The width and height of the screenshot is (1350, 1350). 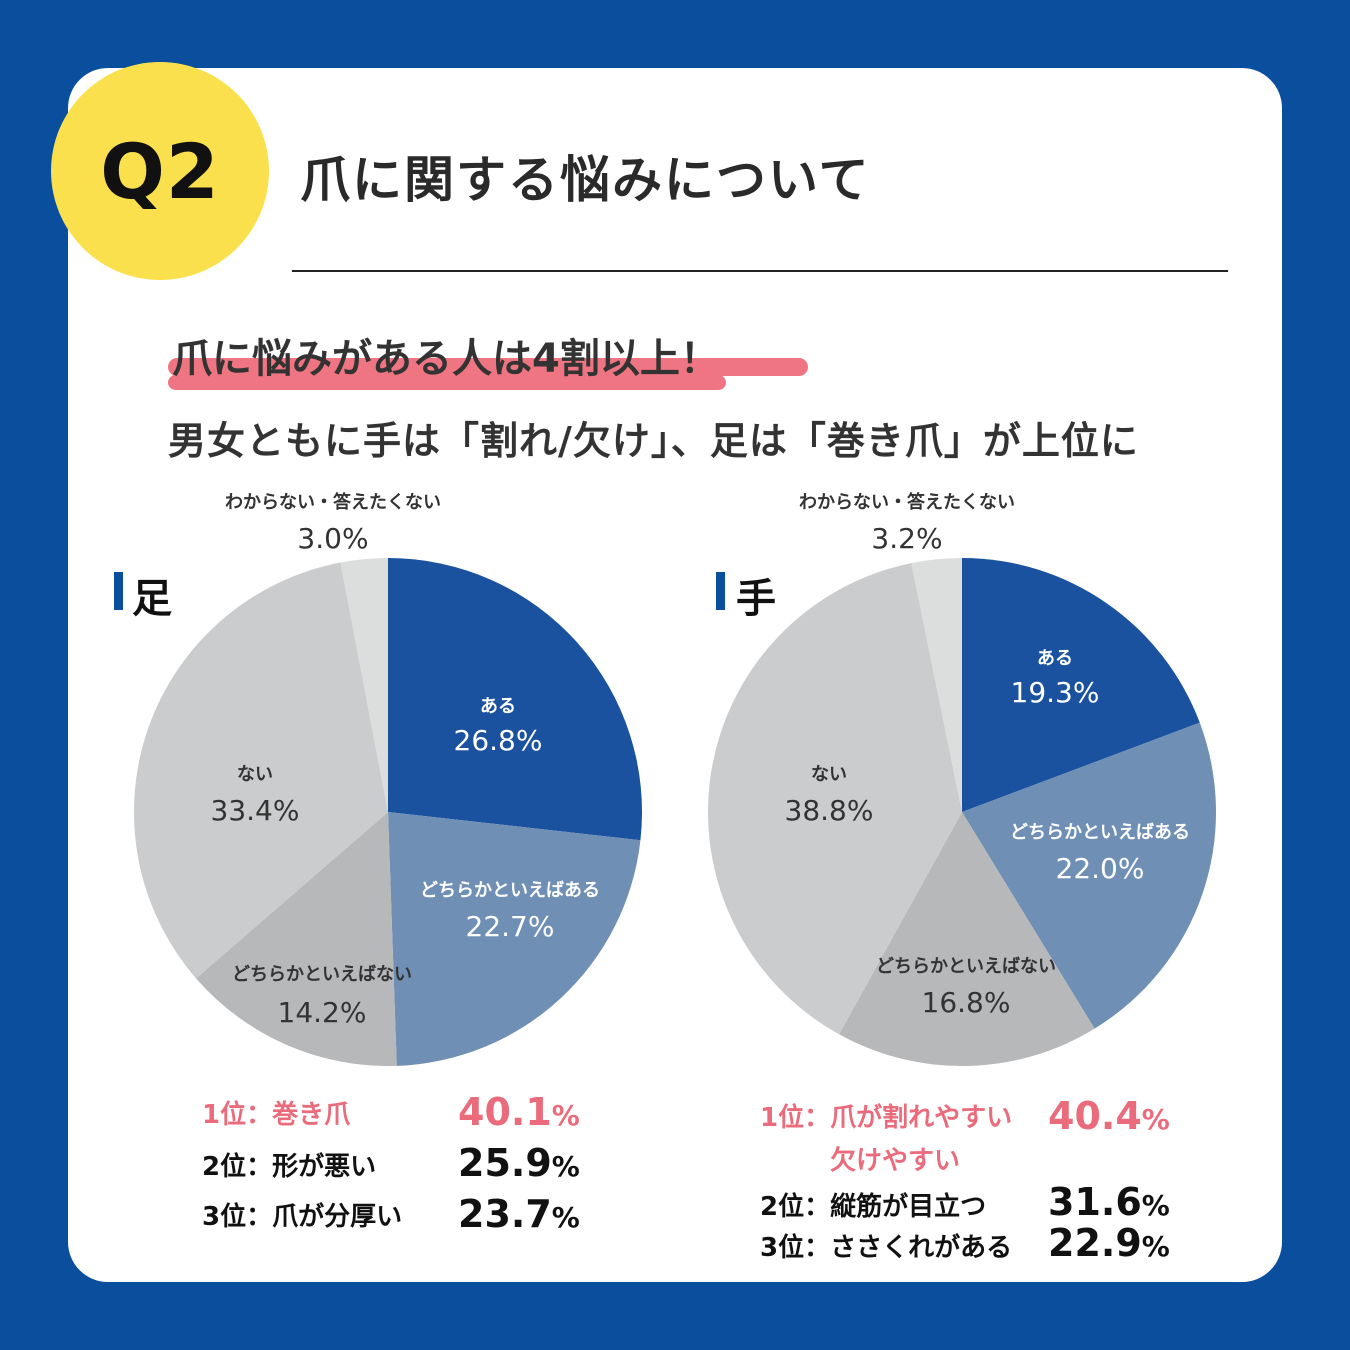 I want to click on foot-value-nai: 33.4%, so click(x=255, y=810).